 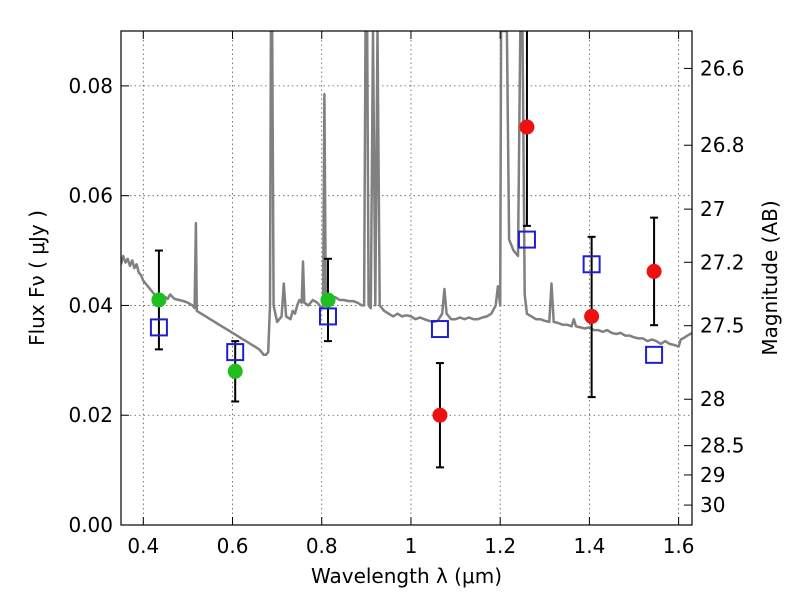 What do you see at coordinates (679, 546) in the screenshot?
I see `x-tick-label: 1.6` at bounding box center [679, 546].